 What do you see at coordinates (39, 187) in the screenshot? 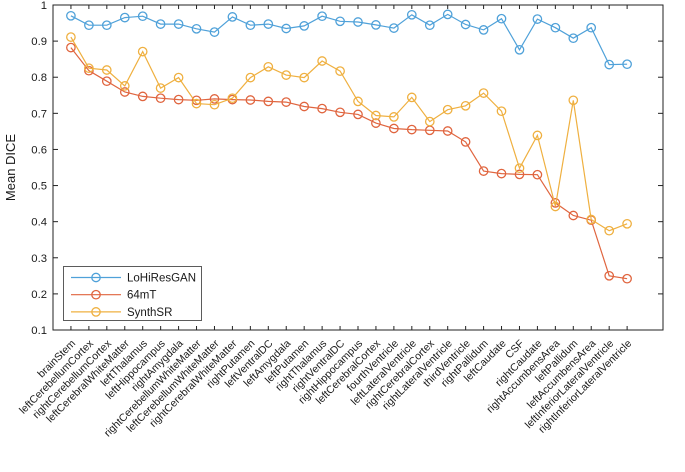
I see `y-tick-label: 0.5` at bounding box center [39, 187].